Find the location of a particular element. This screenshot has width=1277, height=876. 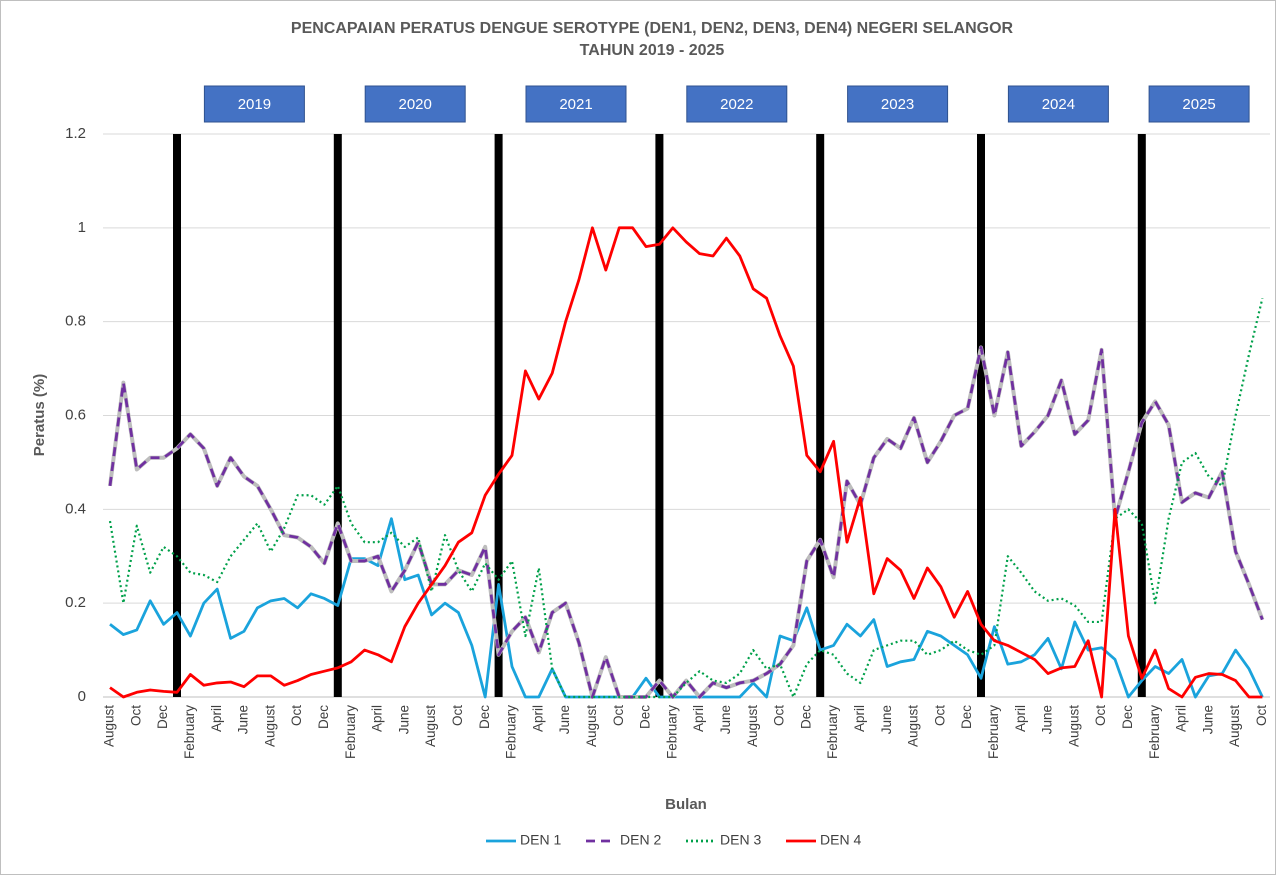

y-tick-label: 0.4 is located at coordinates (75, 508).